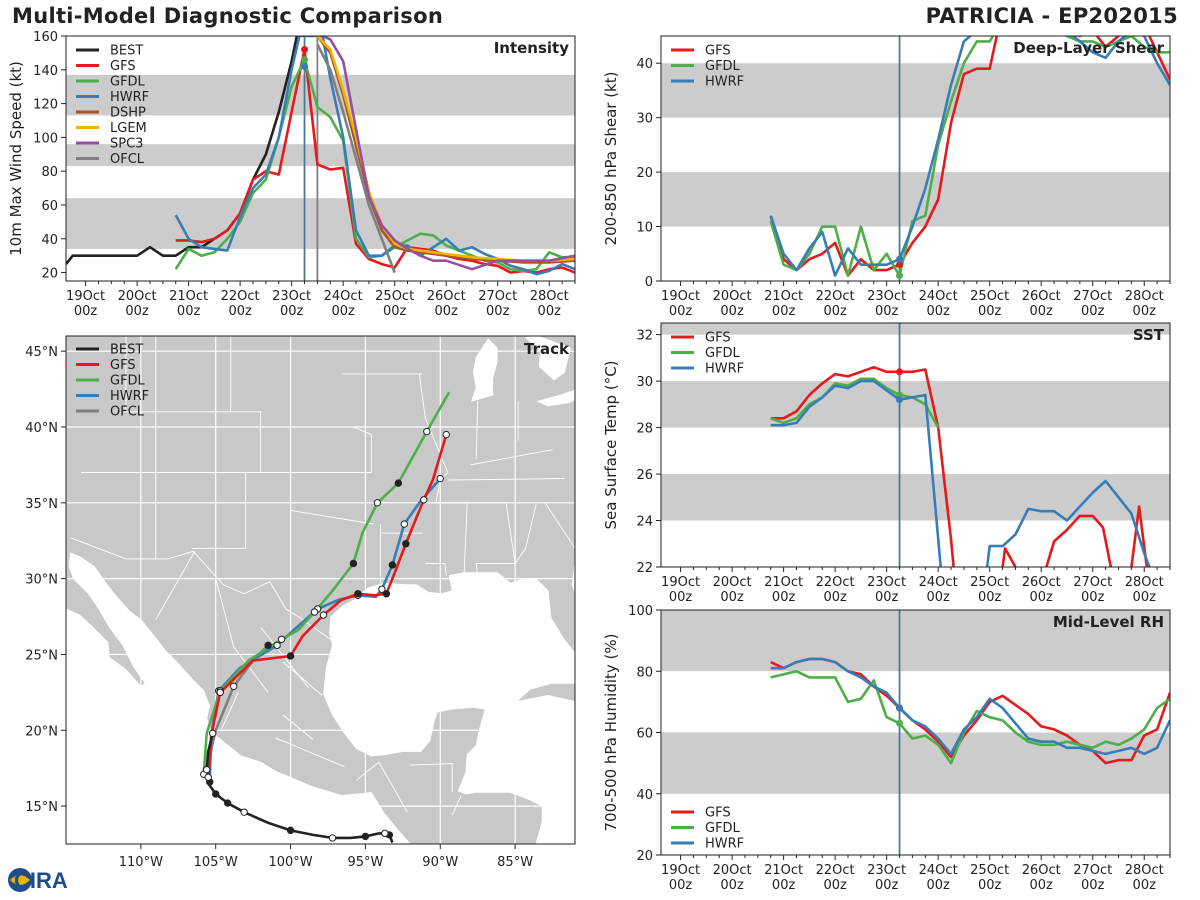  I want to click on sst-ytick-label: 26, so click(644, 475).